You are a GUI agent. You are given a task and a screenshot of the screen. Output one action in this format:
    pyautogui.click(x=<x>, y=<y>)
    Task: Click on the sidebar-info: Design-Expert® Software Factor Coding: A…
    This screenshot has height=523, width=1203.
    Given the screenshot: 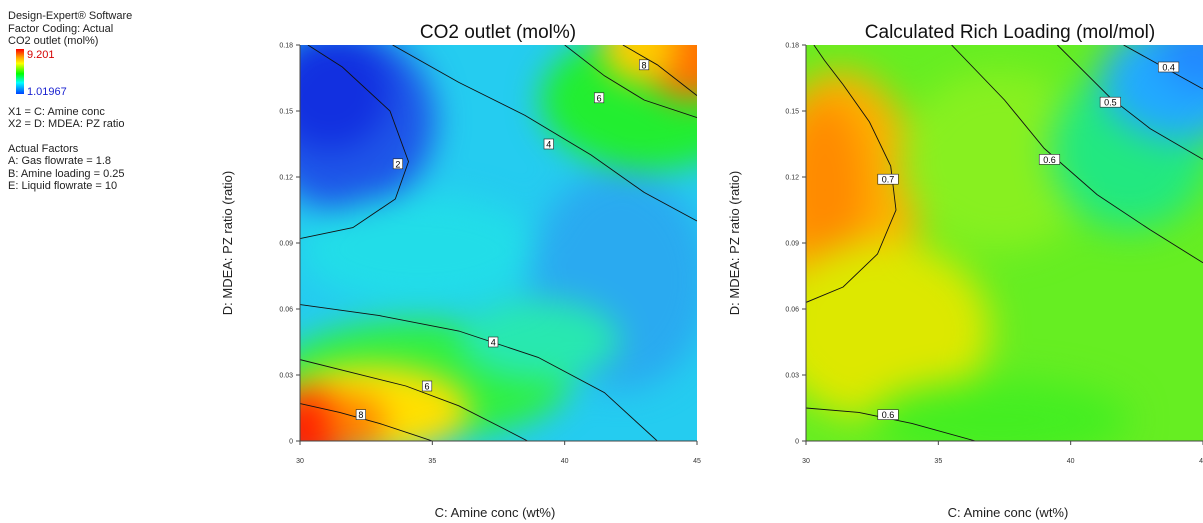 What is the action you would take?
    pyautogui.click(x=108, y=107)
    